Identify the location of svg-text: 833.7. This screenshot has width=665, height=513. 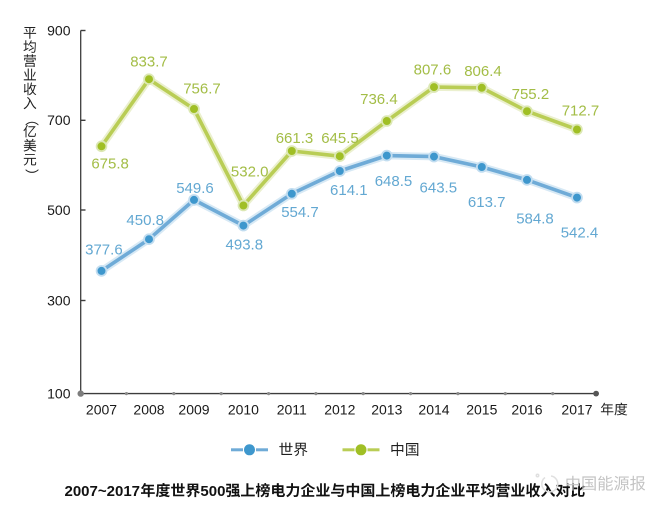
(149, 62).